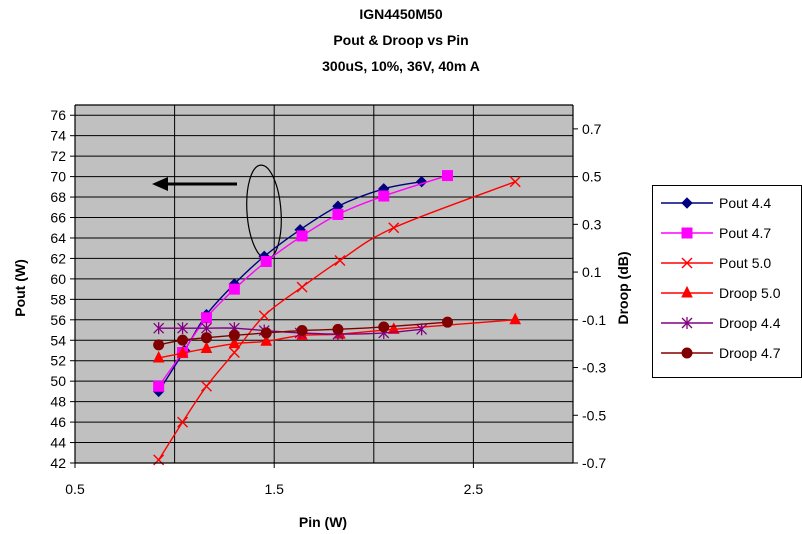 The height and width of the screenshot is (534, 802). I want to click on legend-label: Pout 5.0, so click(745, 263).